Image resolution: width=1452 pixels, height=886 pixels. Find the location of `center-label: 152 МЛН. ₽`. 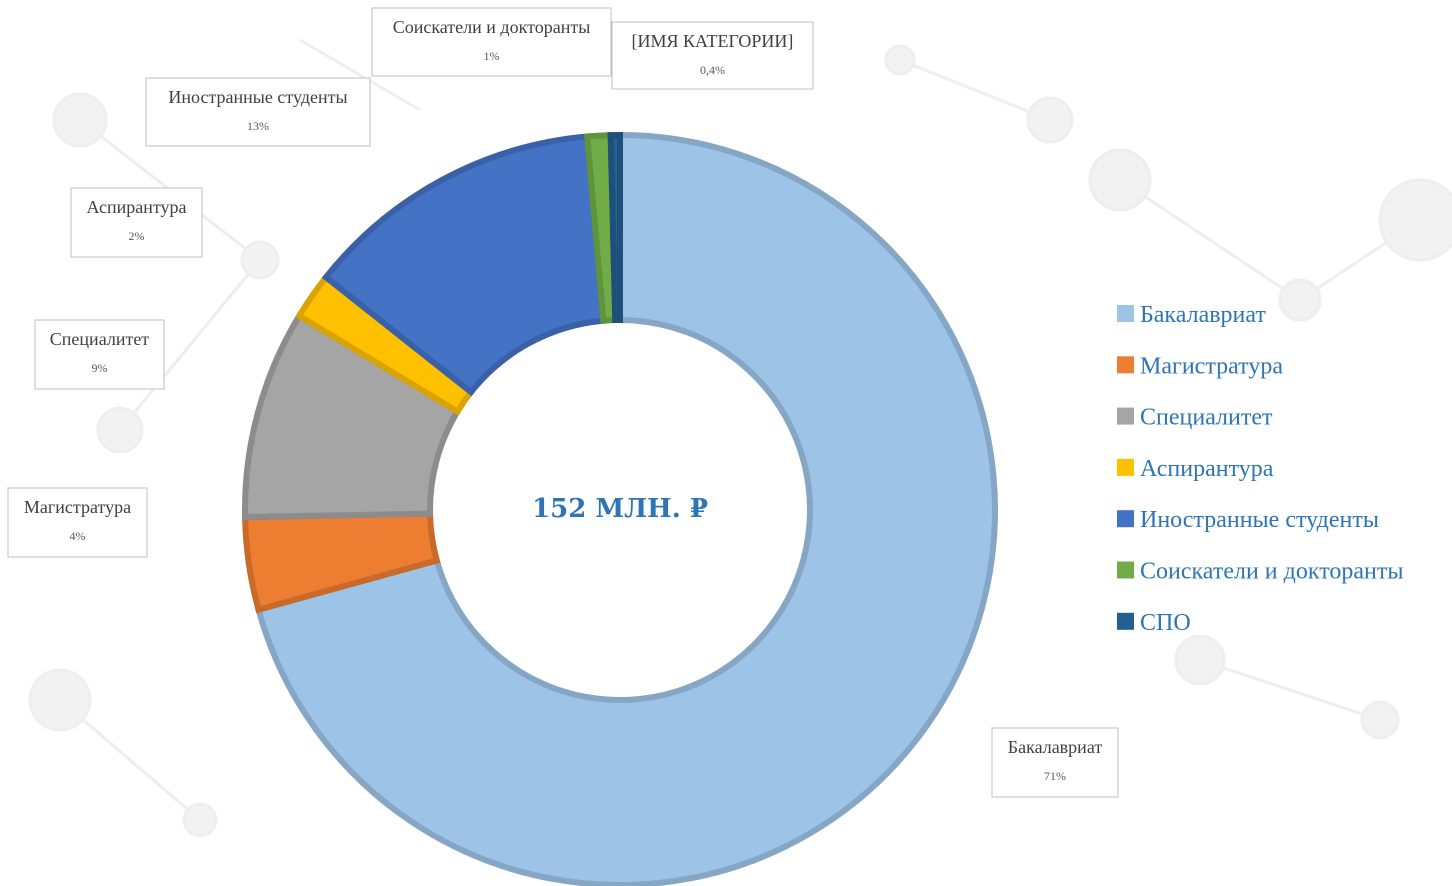

center-label: 152 МЛН. ₽ is located at coordinates (620, 509).